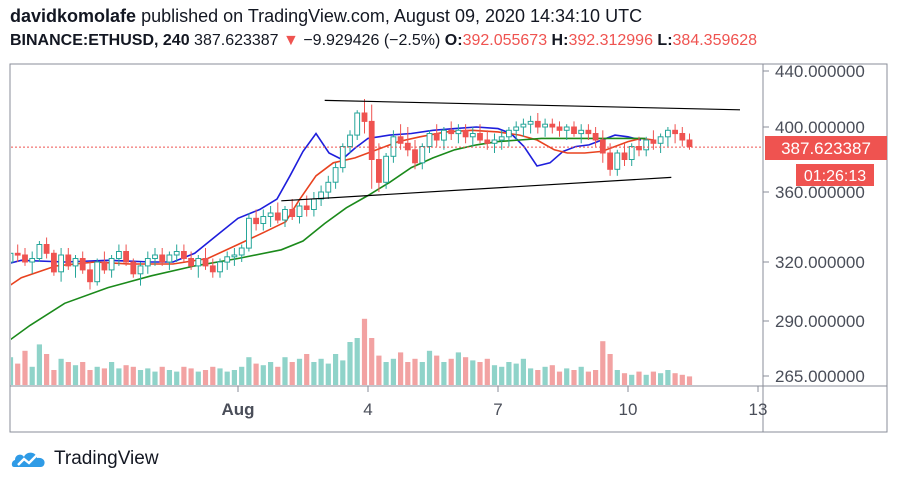  What do you see at coordinates (511, 150) in the screenshot?
I see `trendlines` at bounding box center [511, 150].